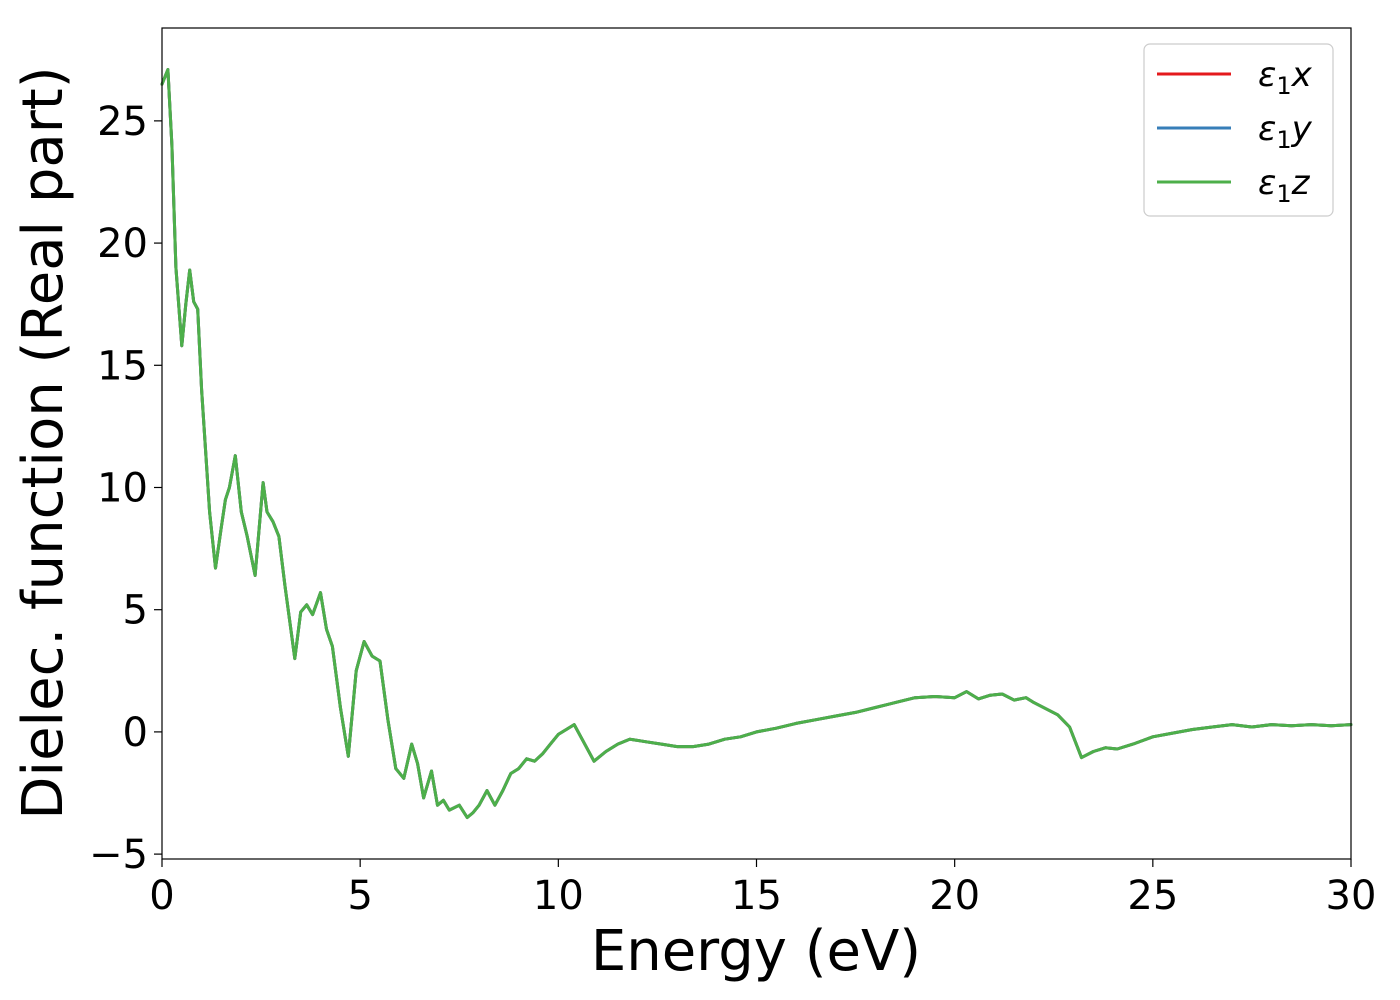  What do you see at coordinates (558, 896) in the screenshot?
I see `x-tick-label: 10` at bounding box center [558, 896].